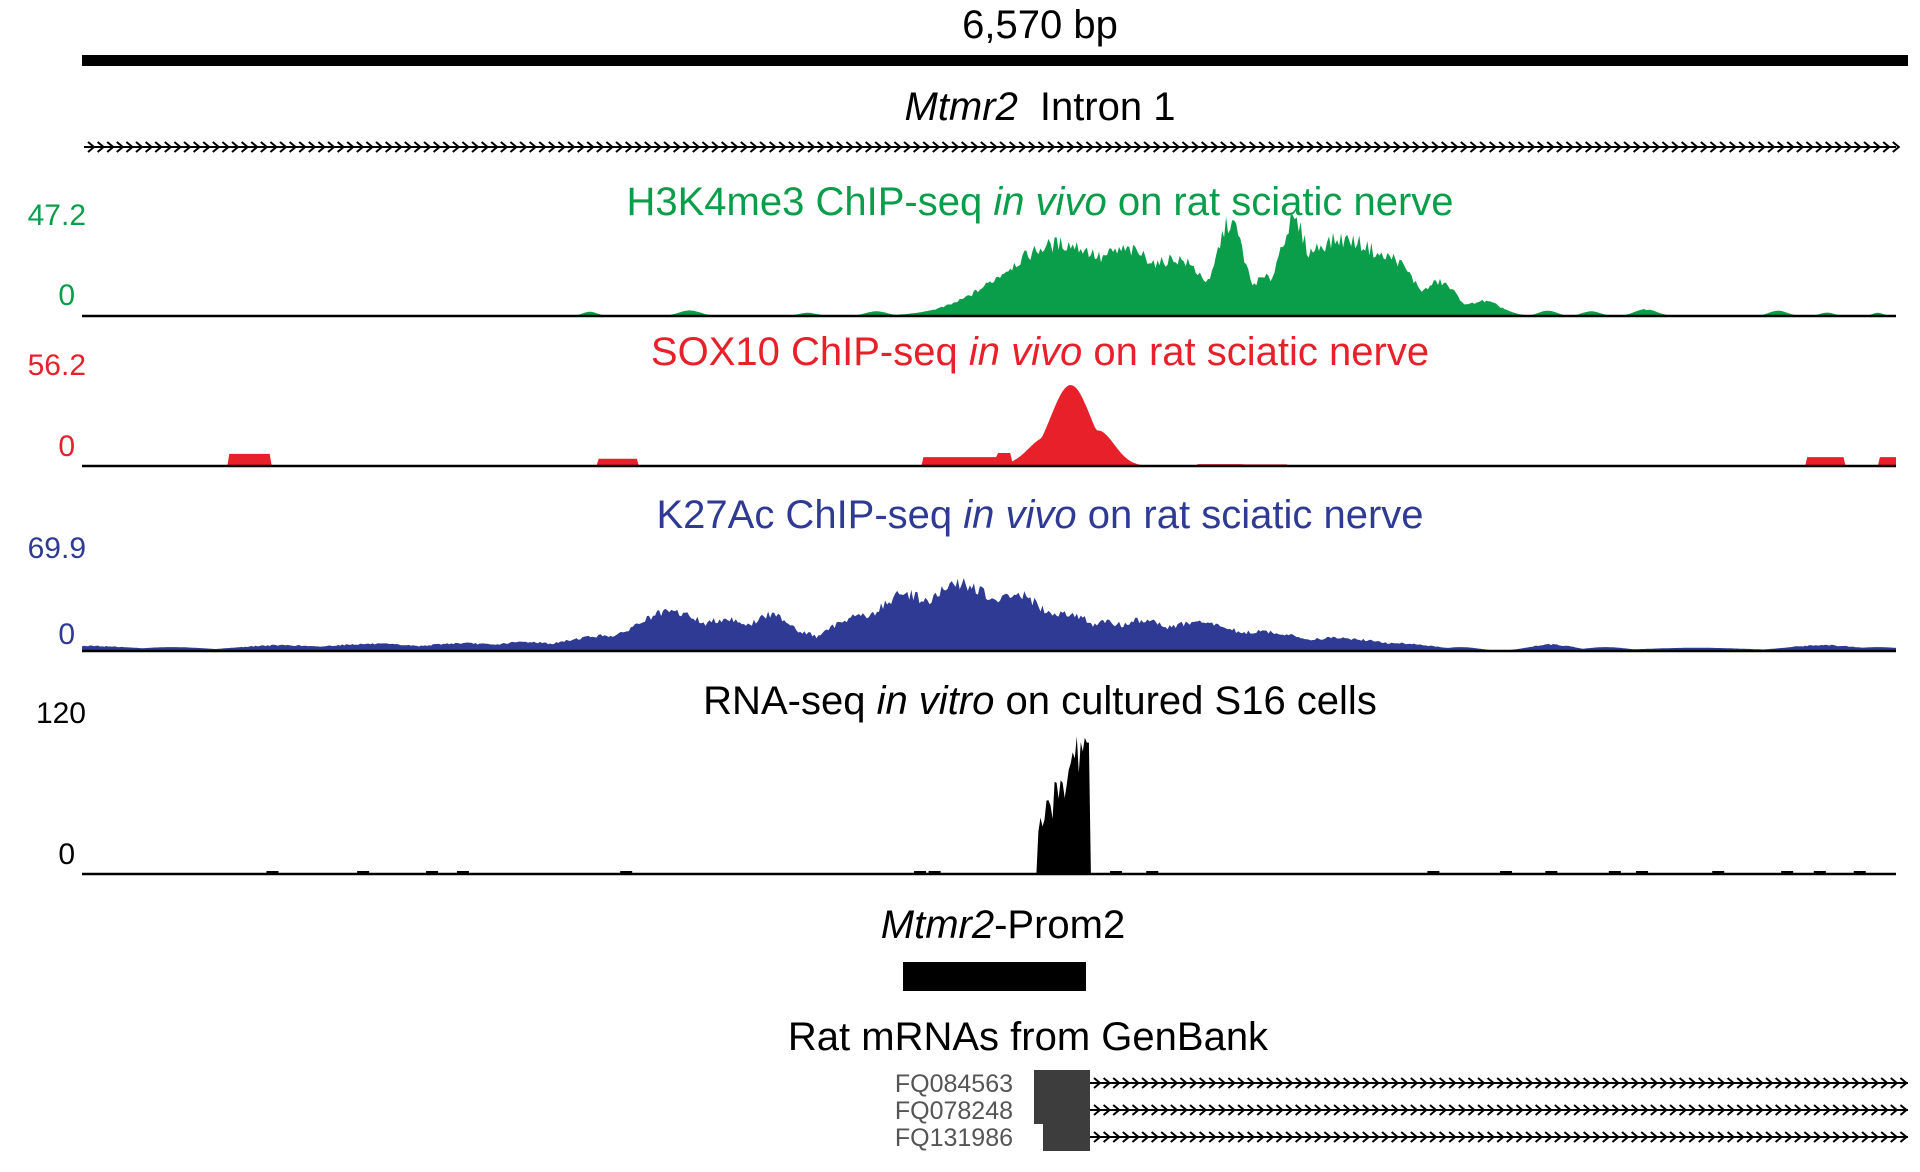  I want to click on mrna-row: FQ078248, so click(1401, 1111).